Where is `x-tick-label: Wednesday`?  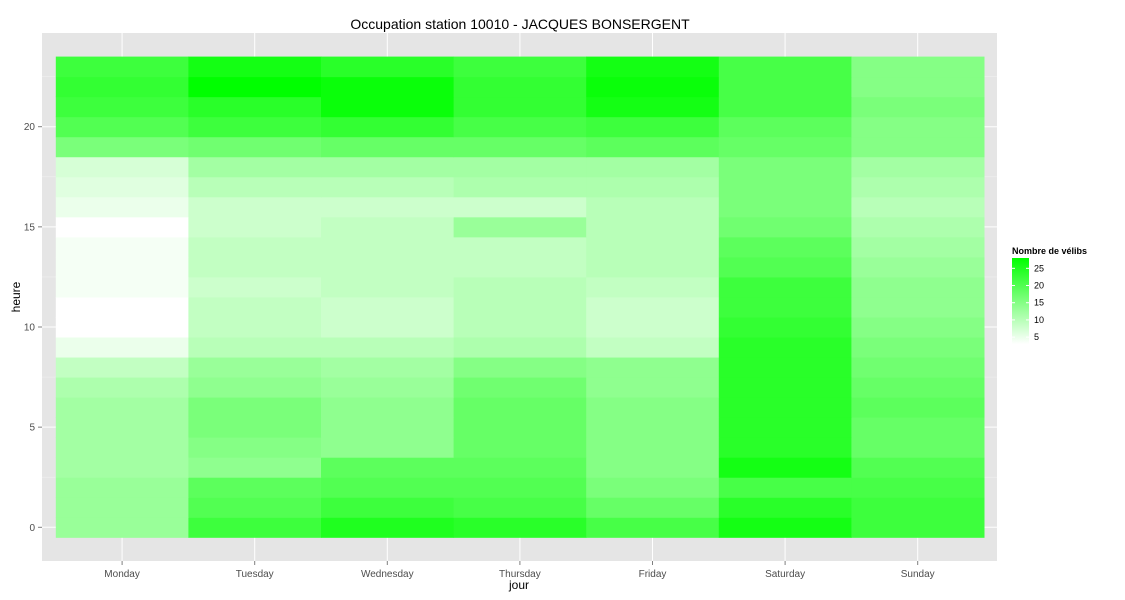
x-tick-label: Wednesday is located at coordinates (387, 574).